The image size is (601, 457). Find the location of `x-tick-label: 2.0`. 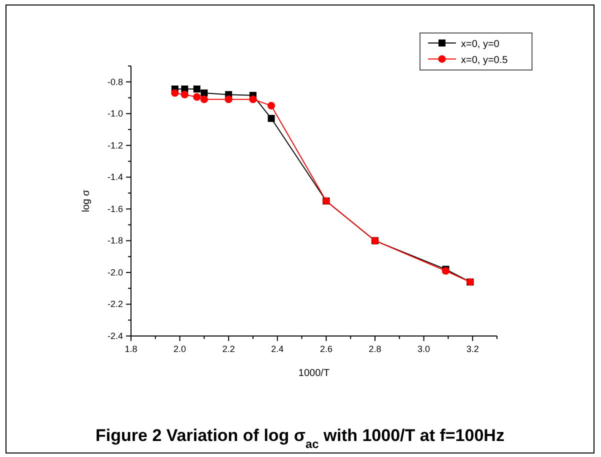

x-tick-label: 2.0 is located at coordinates (180, 349).